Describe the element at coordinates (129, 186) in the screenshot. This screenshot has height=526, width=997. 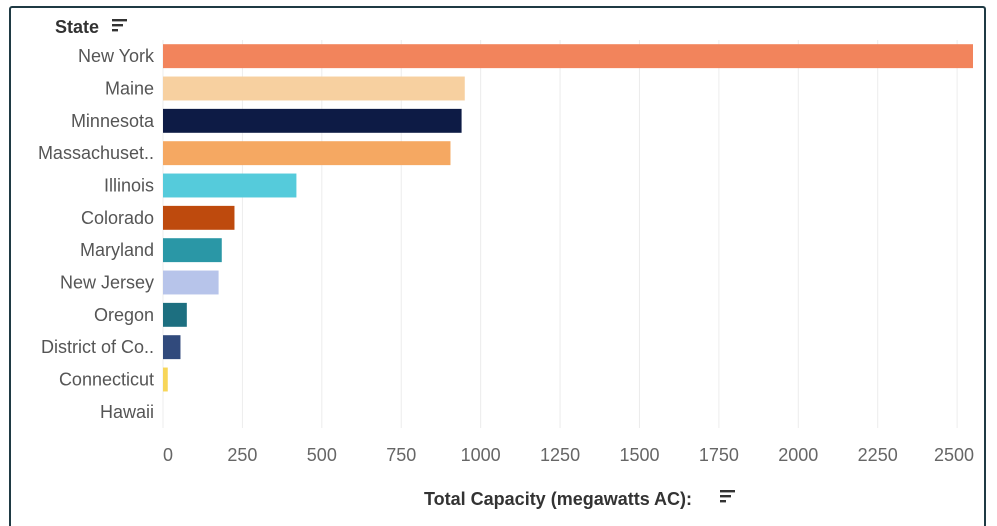
I see `category-label: Illinois` at that location.